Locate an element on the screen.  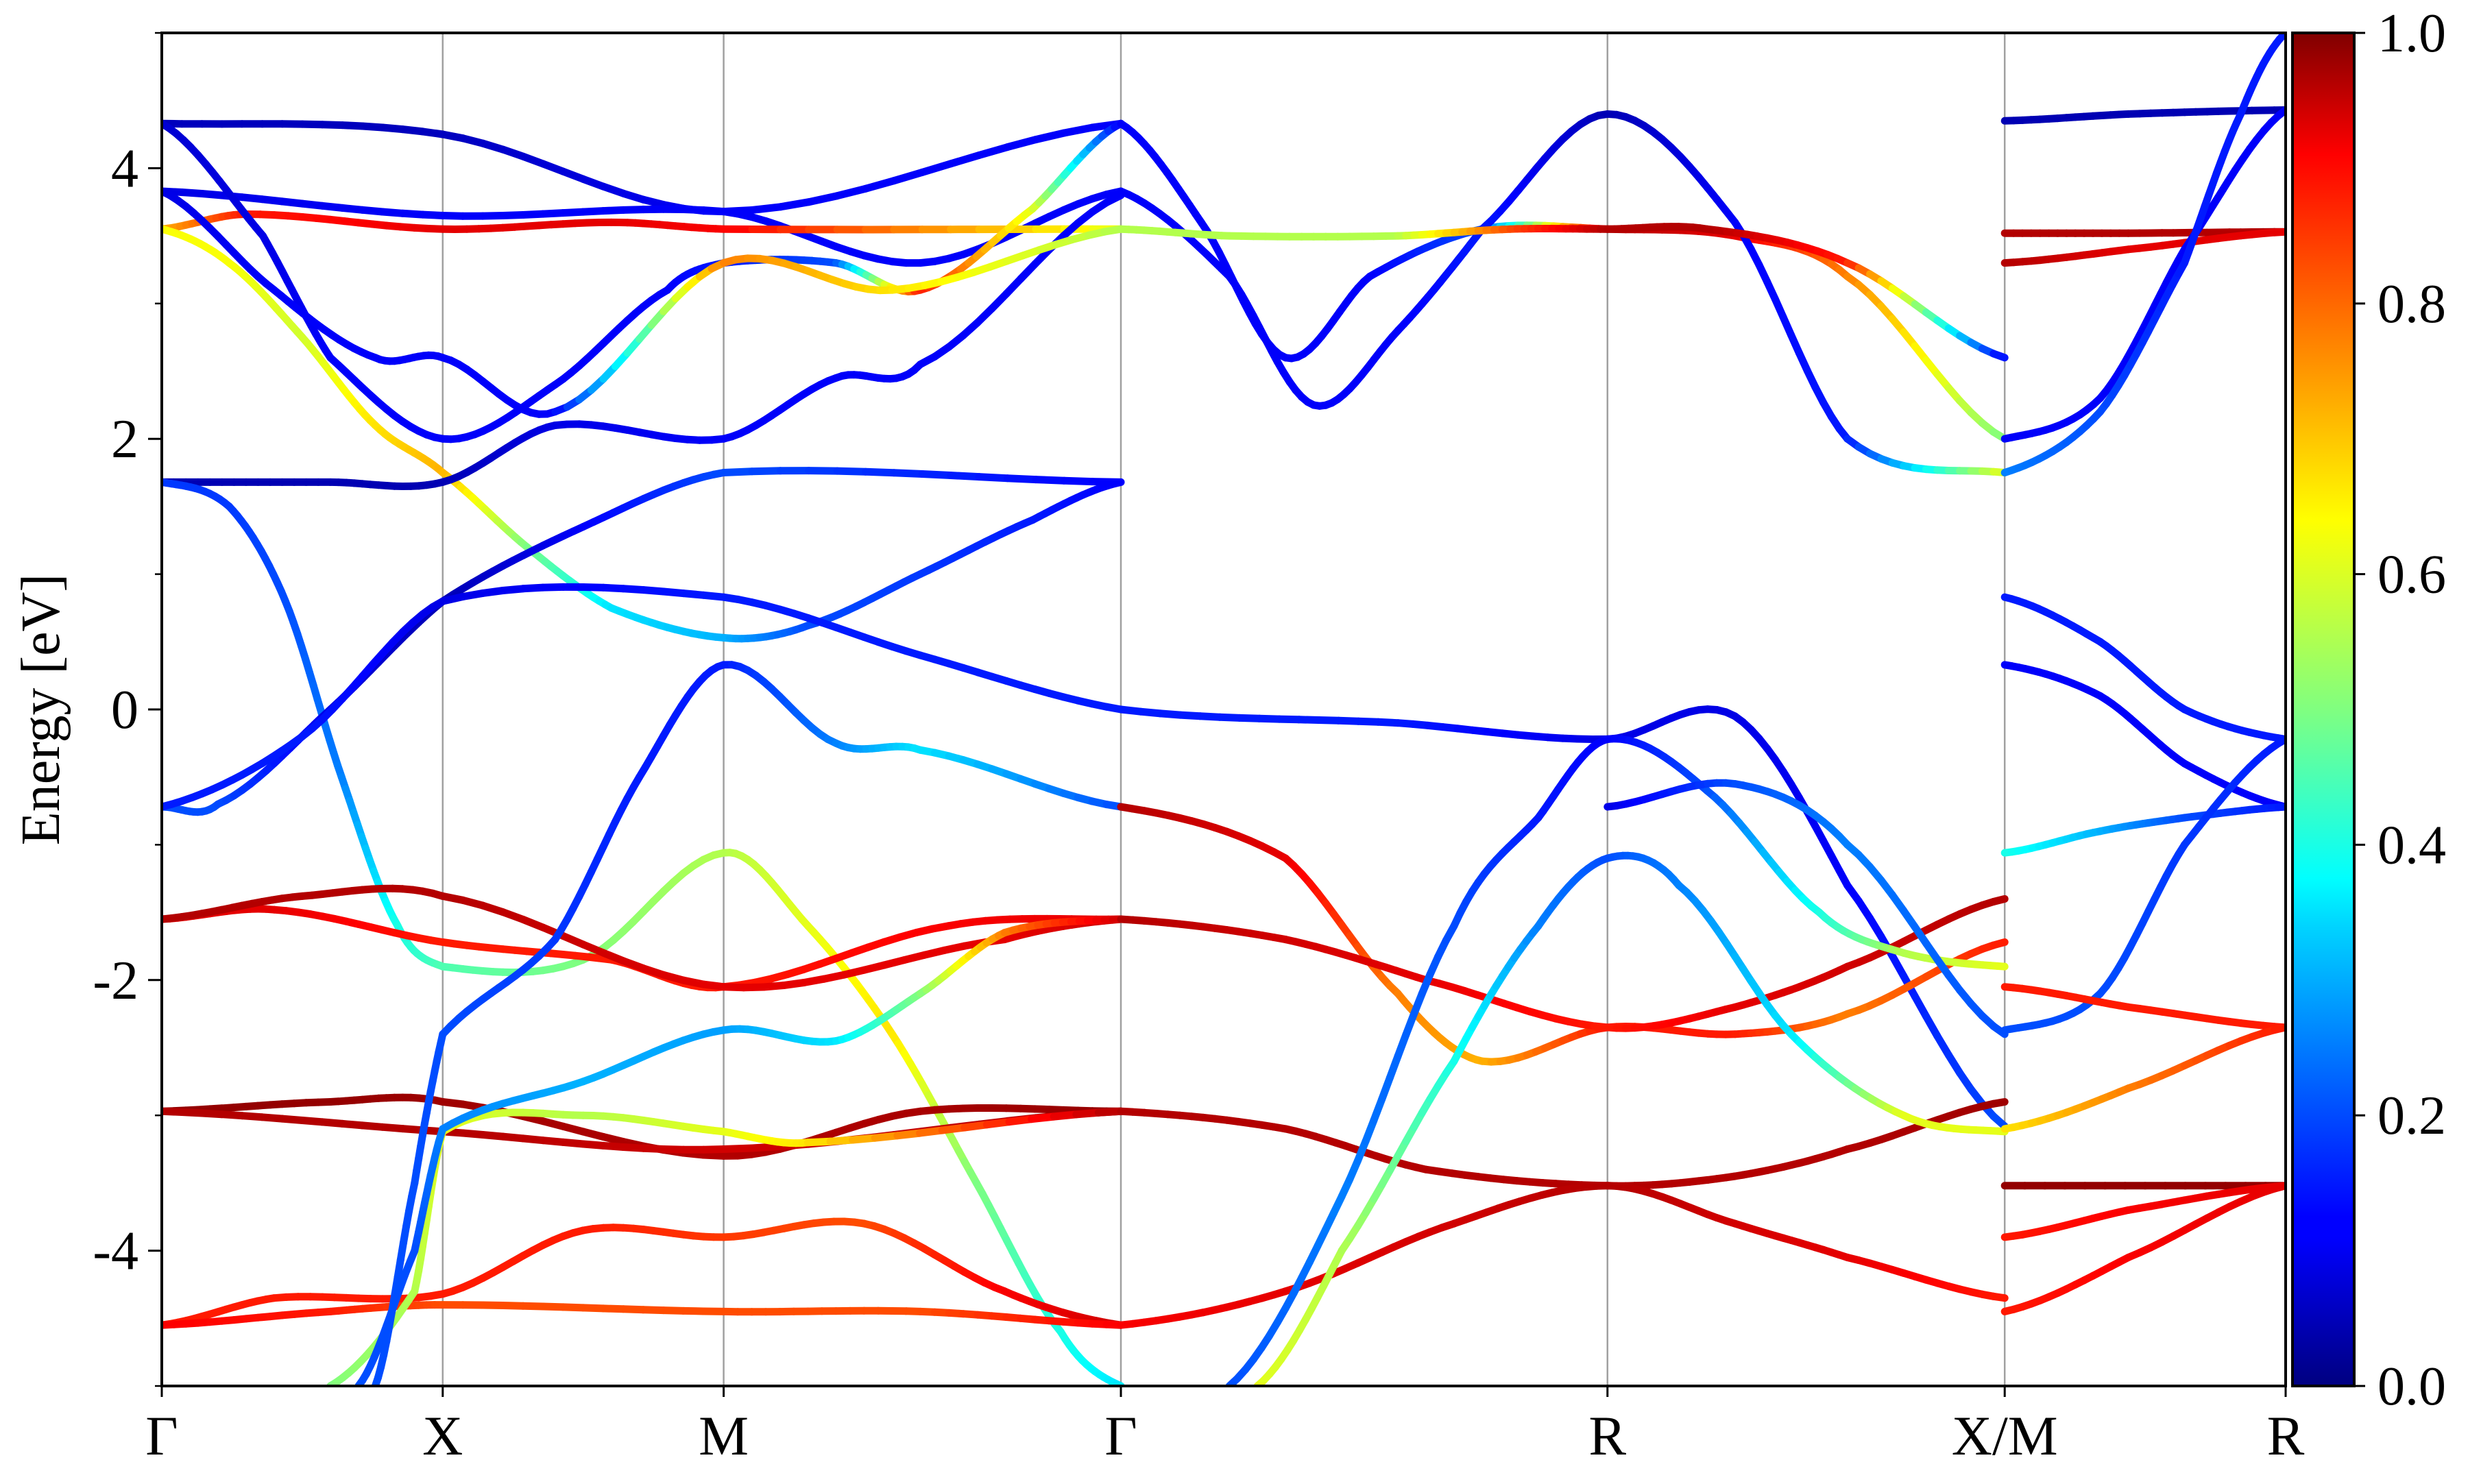
x-tick-label: X/M is located at coordinates (2005, 1435).